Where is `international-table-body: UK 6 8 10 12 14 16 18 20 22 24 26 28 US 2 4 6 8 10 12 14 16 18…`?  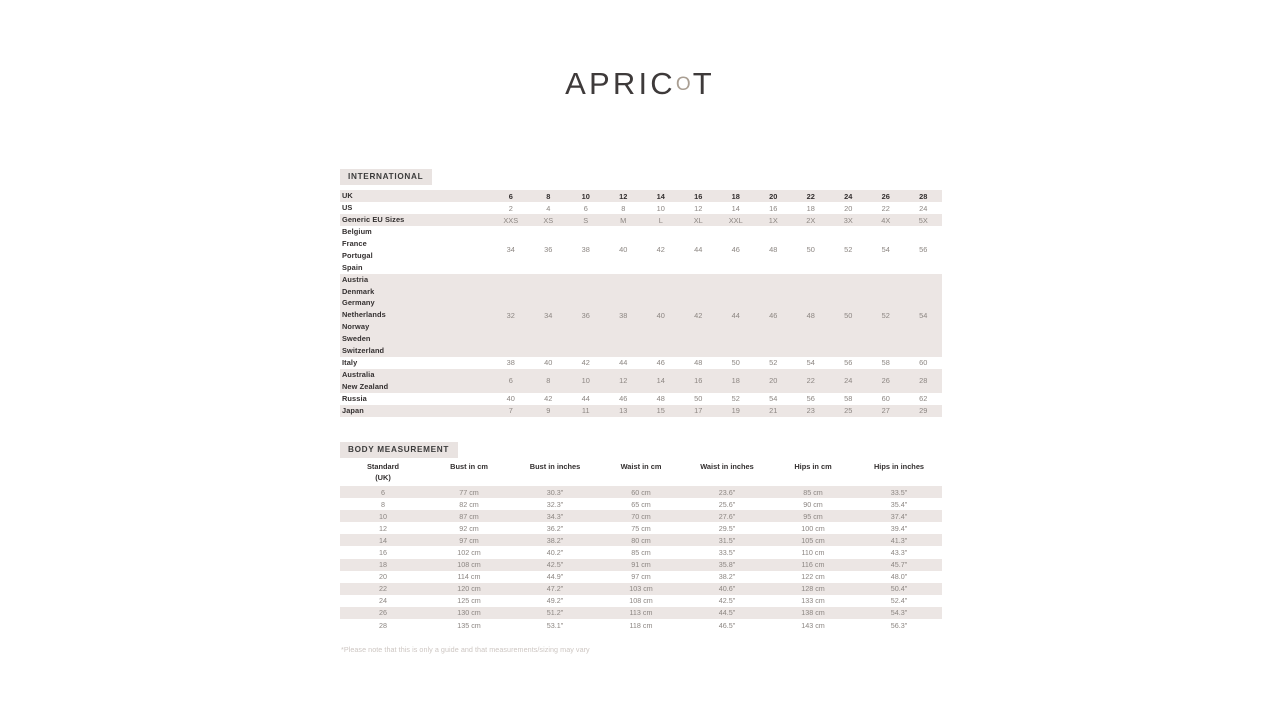
international-table-body: UK 6 8 10 12 14 16 18 20 22 24 26 28 US 2 4 6 8 10 12 14 16 18… is located at coordinates (641, 303).